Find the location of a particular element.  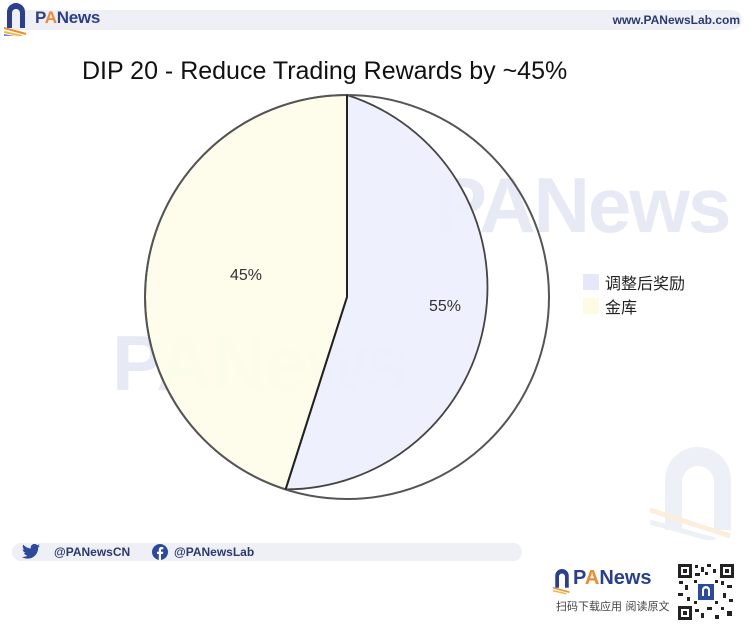

legend-item-adjusted-rewards: 调整后奖励 is located at coordinates (634, 282).